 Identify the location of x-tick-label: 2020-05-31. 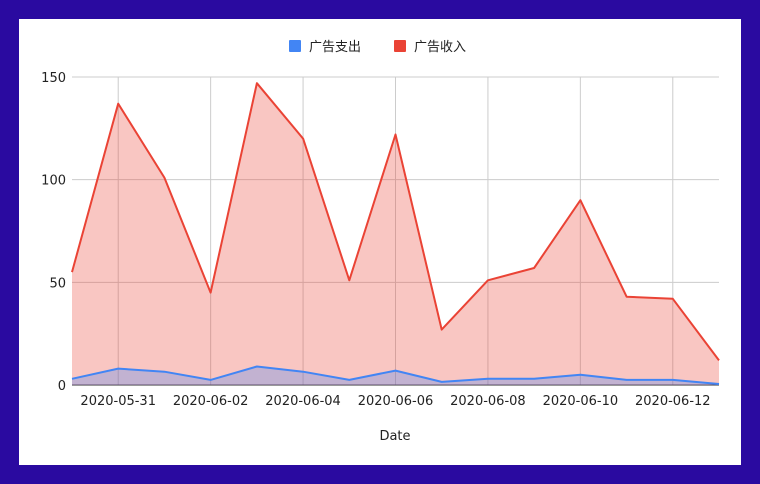
(118, 401).